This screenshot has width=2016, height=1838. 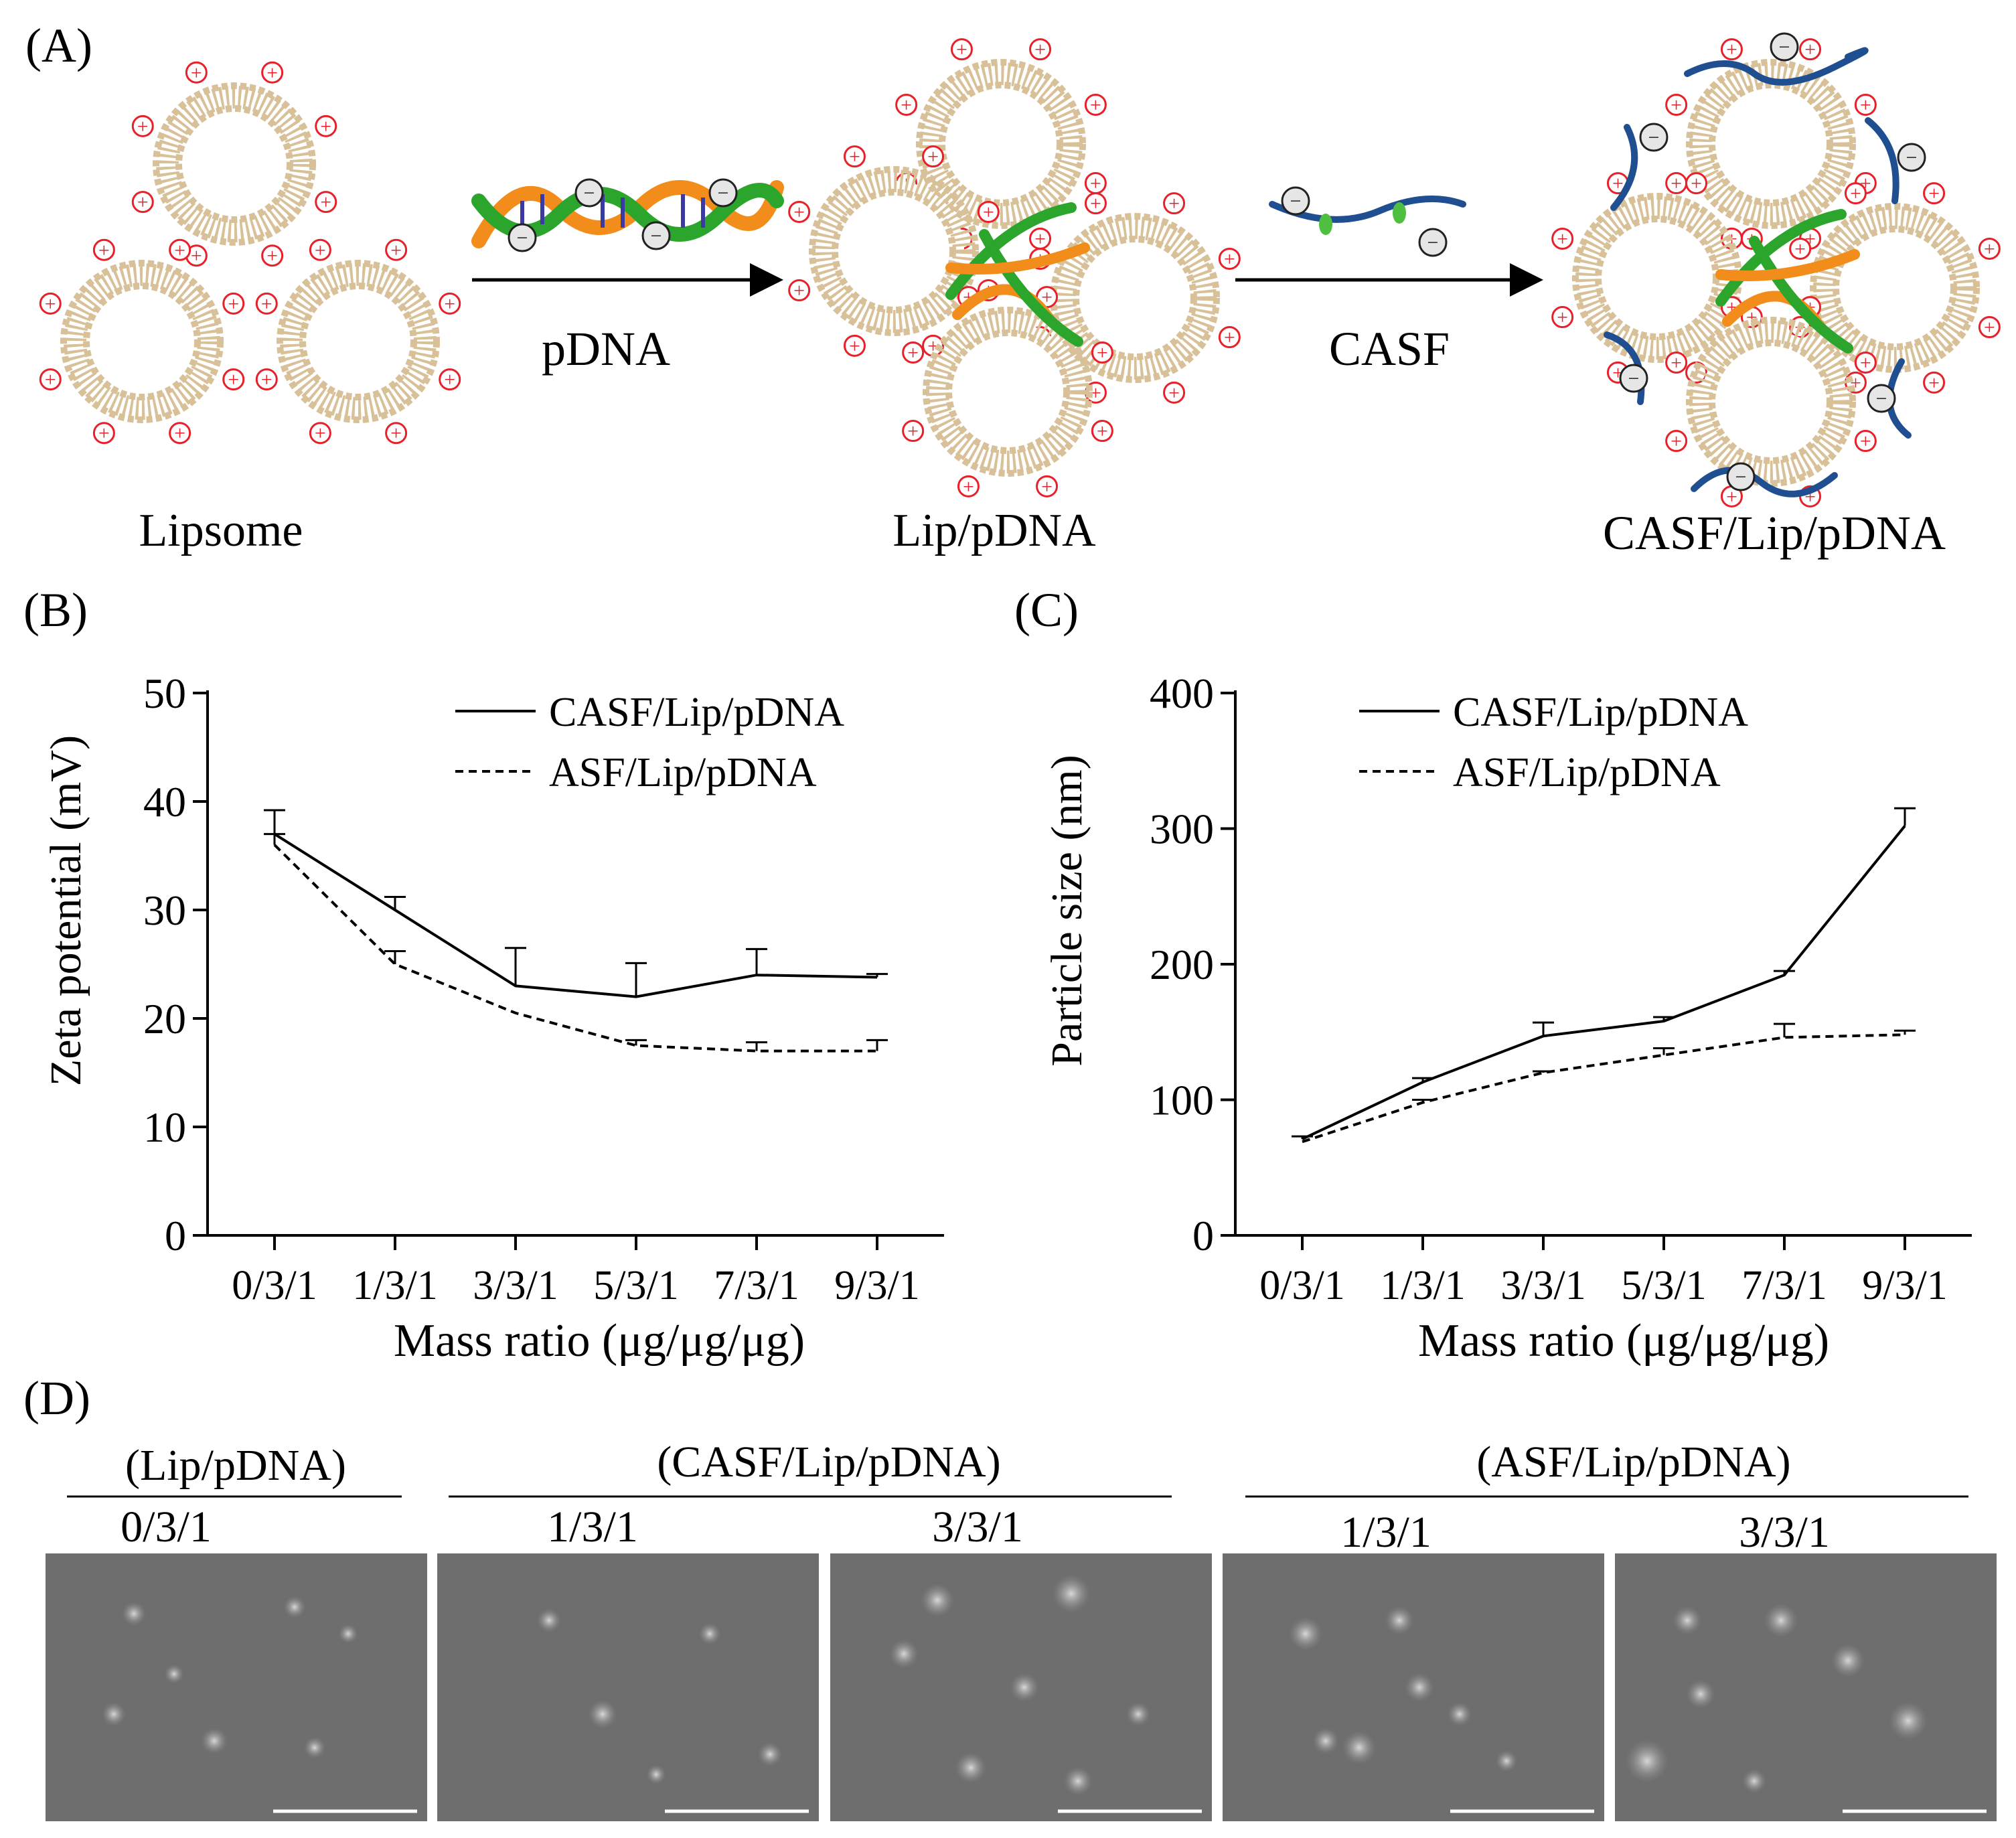 What do you see at coordinates (1385, 1532) in the screenshot?
I see `ratio-label: 1/3/1` at bounding box center [1385, 1532].